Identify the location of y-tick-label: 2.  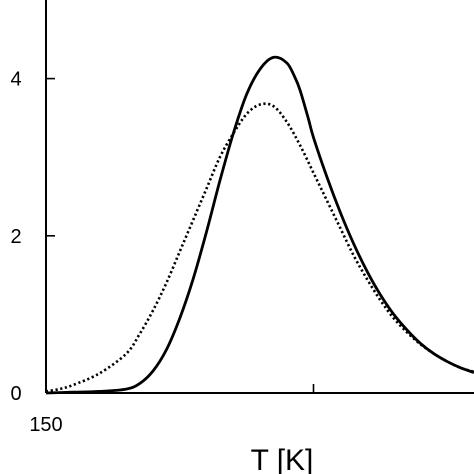
(15, 237).